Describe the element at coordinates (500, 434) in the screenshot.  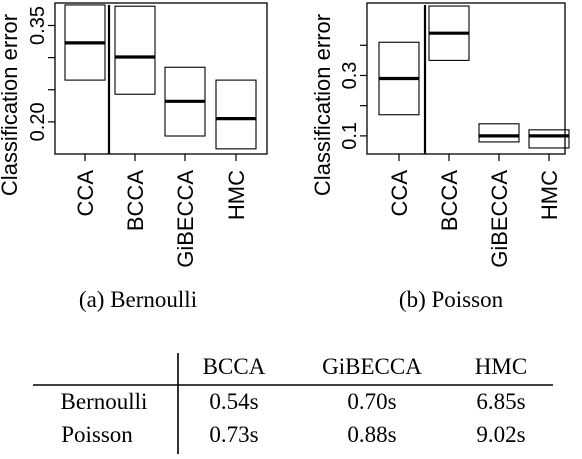
I see `table-cell: 9.02s` at that location.